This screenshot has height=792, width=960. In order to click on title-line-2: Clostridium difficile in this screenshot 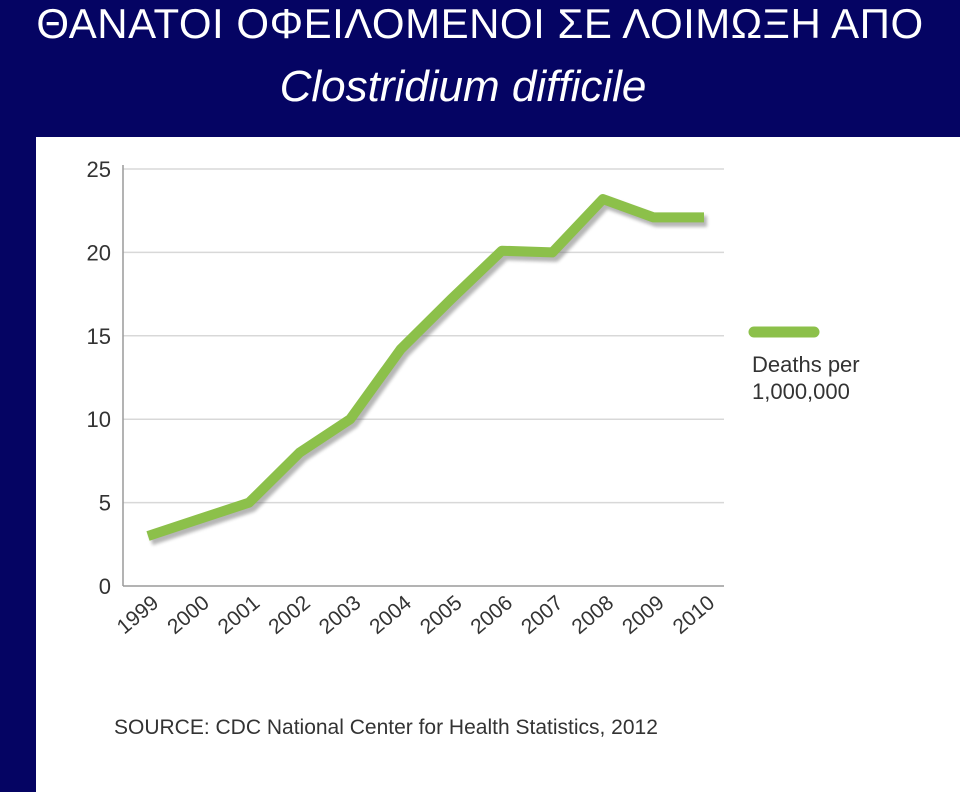, I will do `click(463, 86)`.